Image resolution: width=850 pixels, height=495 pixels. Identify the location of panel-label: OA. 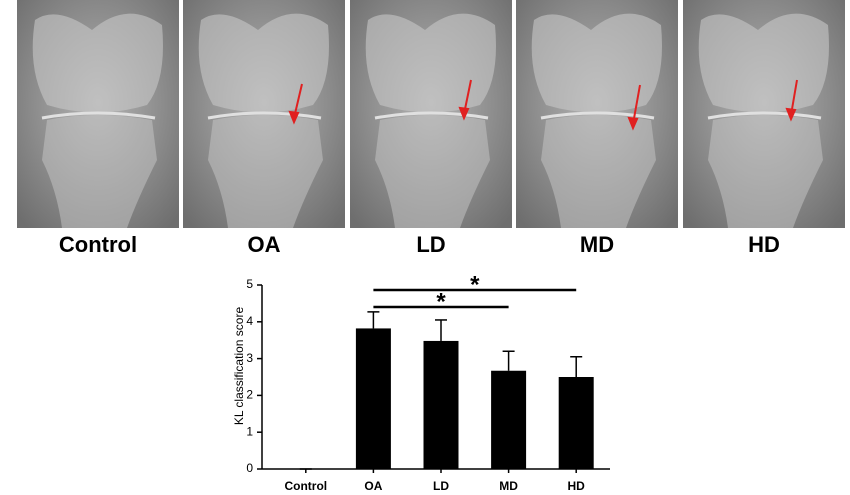
(264, 244).